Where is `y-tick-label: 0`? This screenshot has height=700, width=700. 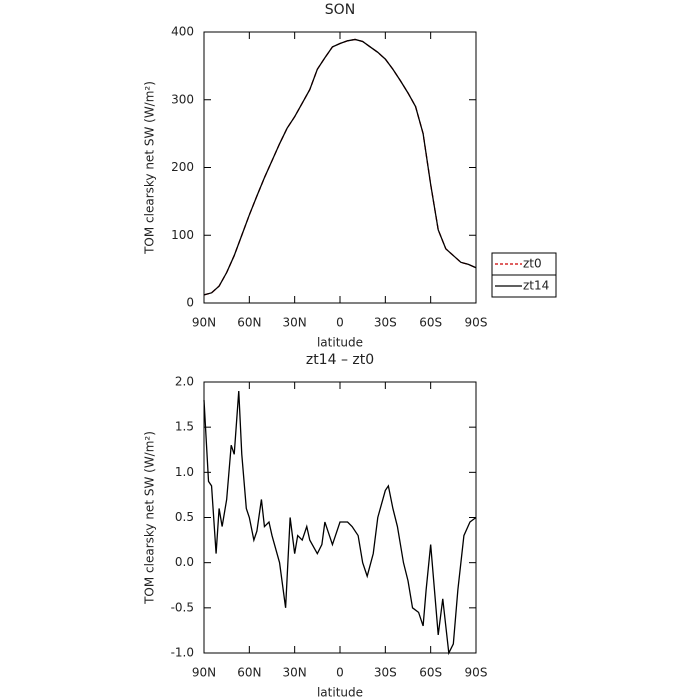 y-tick-label: 0 is located at coordinates (190, 303).